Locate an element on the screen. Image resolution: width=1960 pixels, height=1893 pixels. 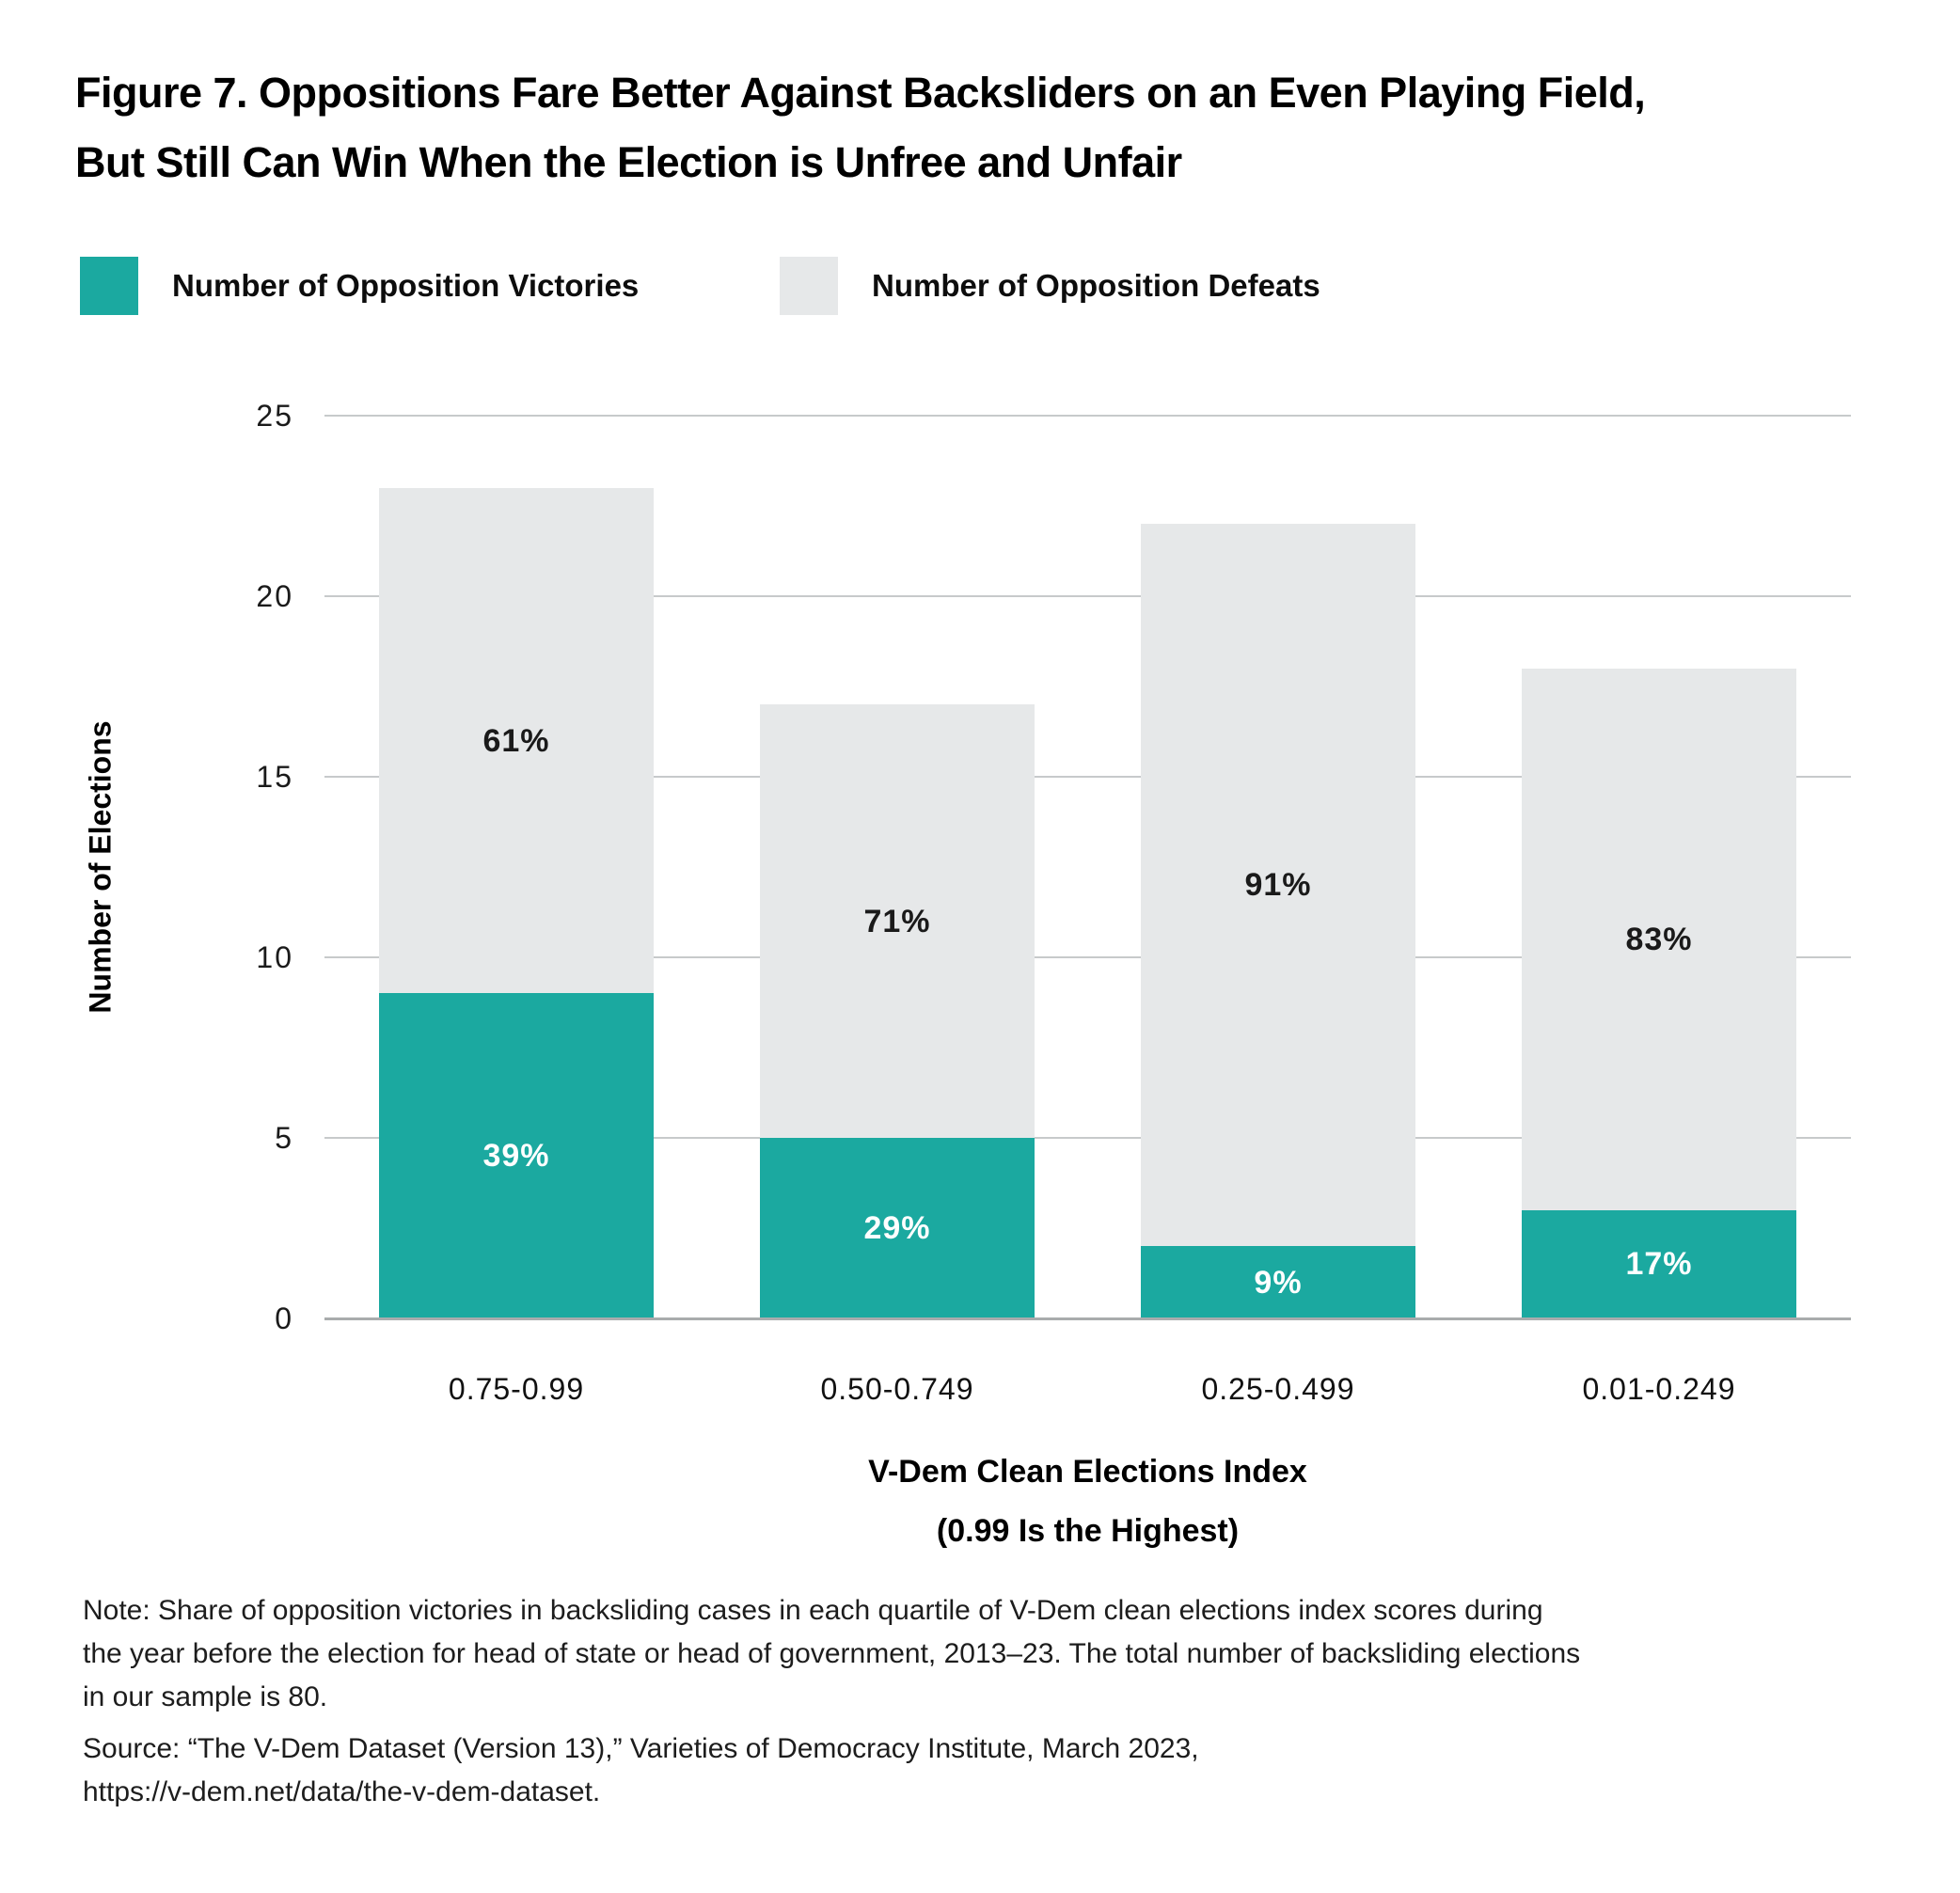
y-tick-label: 5 is located at coordinates (284, 1138).